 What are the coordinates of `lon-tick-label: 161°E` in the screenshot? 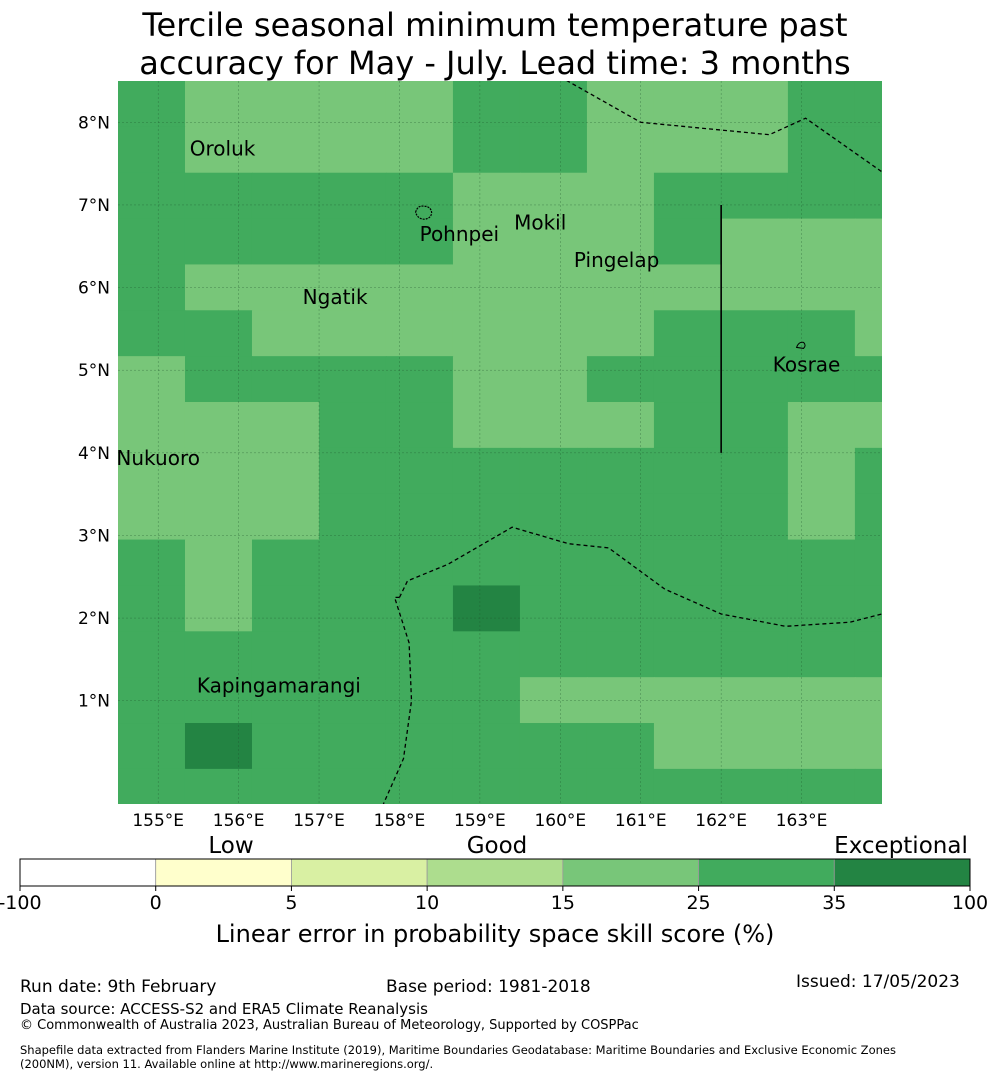 It's located at (641, 821).